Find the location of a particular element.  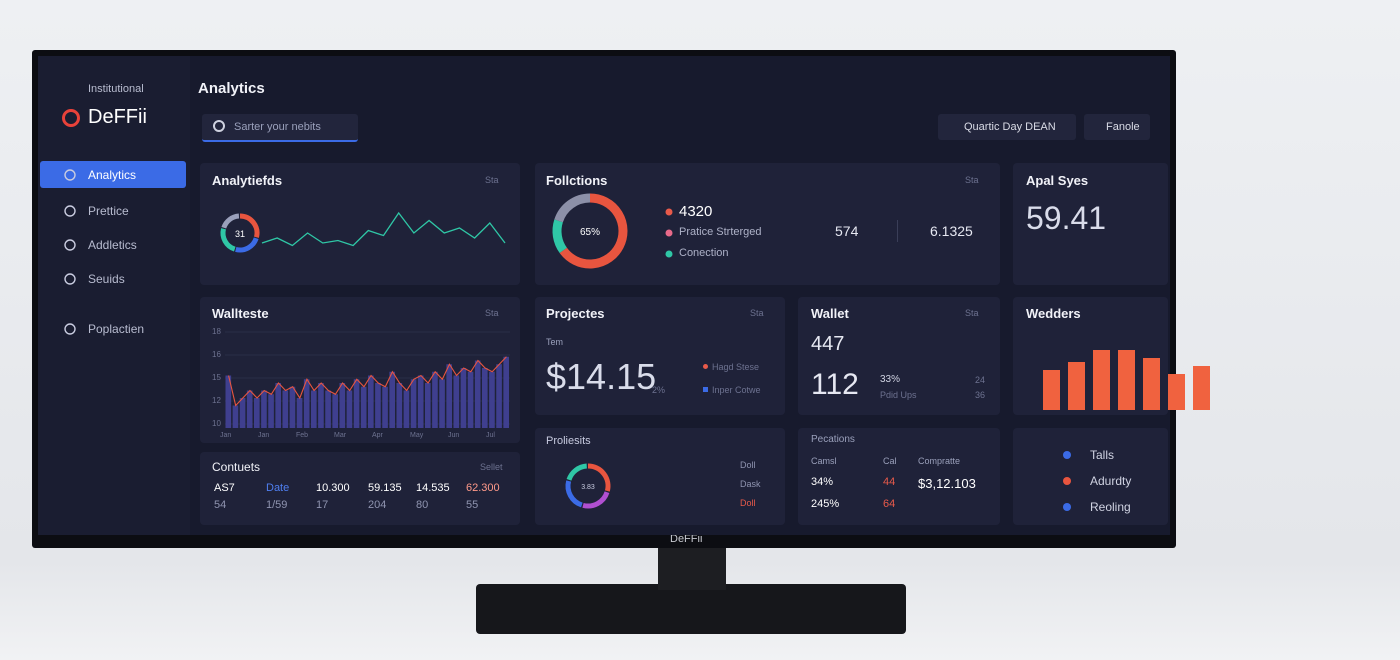

table-cell: 80 is located at coordinates (422, 505).